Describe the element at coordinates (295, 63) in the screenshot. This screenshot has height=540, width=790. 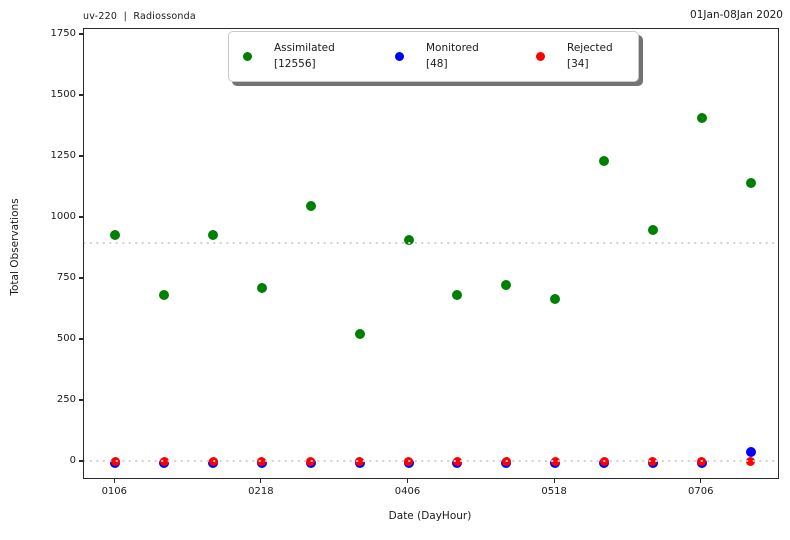
I see `legend-count: [12556]` at that location.